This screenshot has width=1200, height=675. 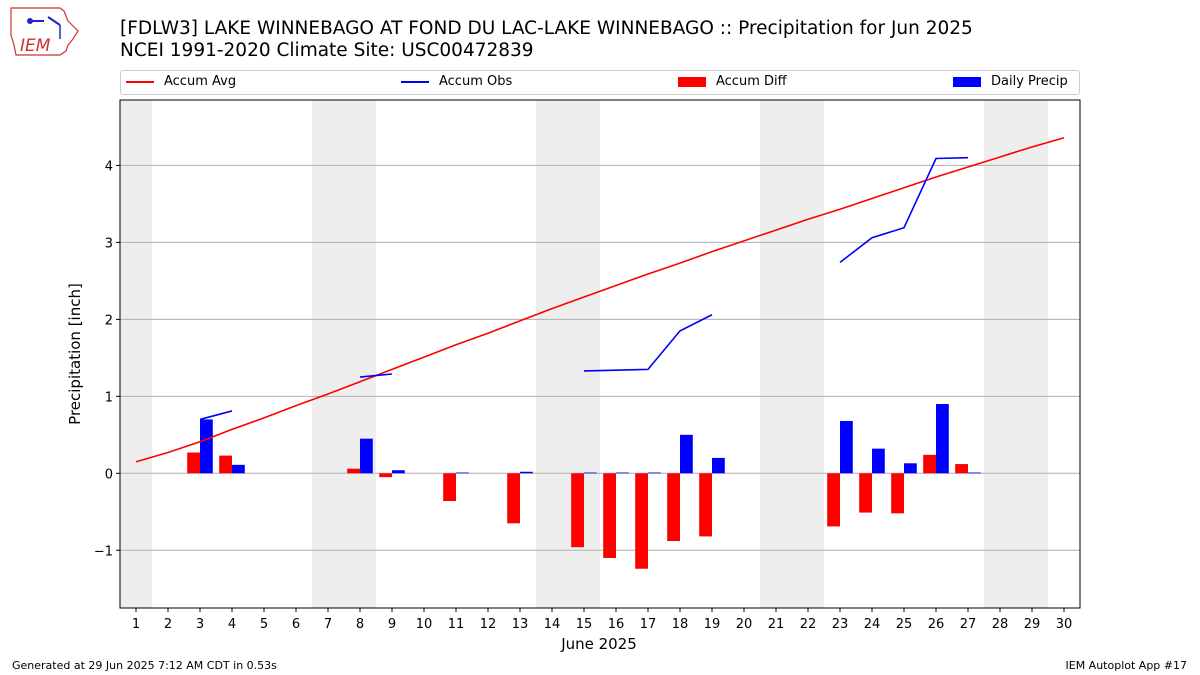 What do you see at coordinates (904, 624) in the screenshot?
I see `x-tick-label-25: 25` at bounding box center [904, 624].